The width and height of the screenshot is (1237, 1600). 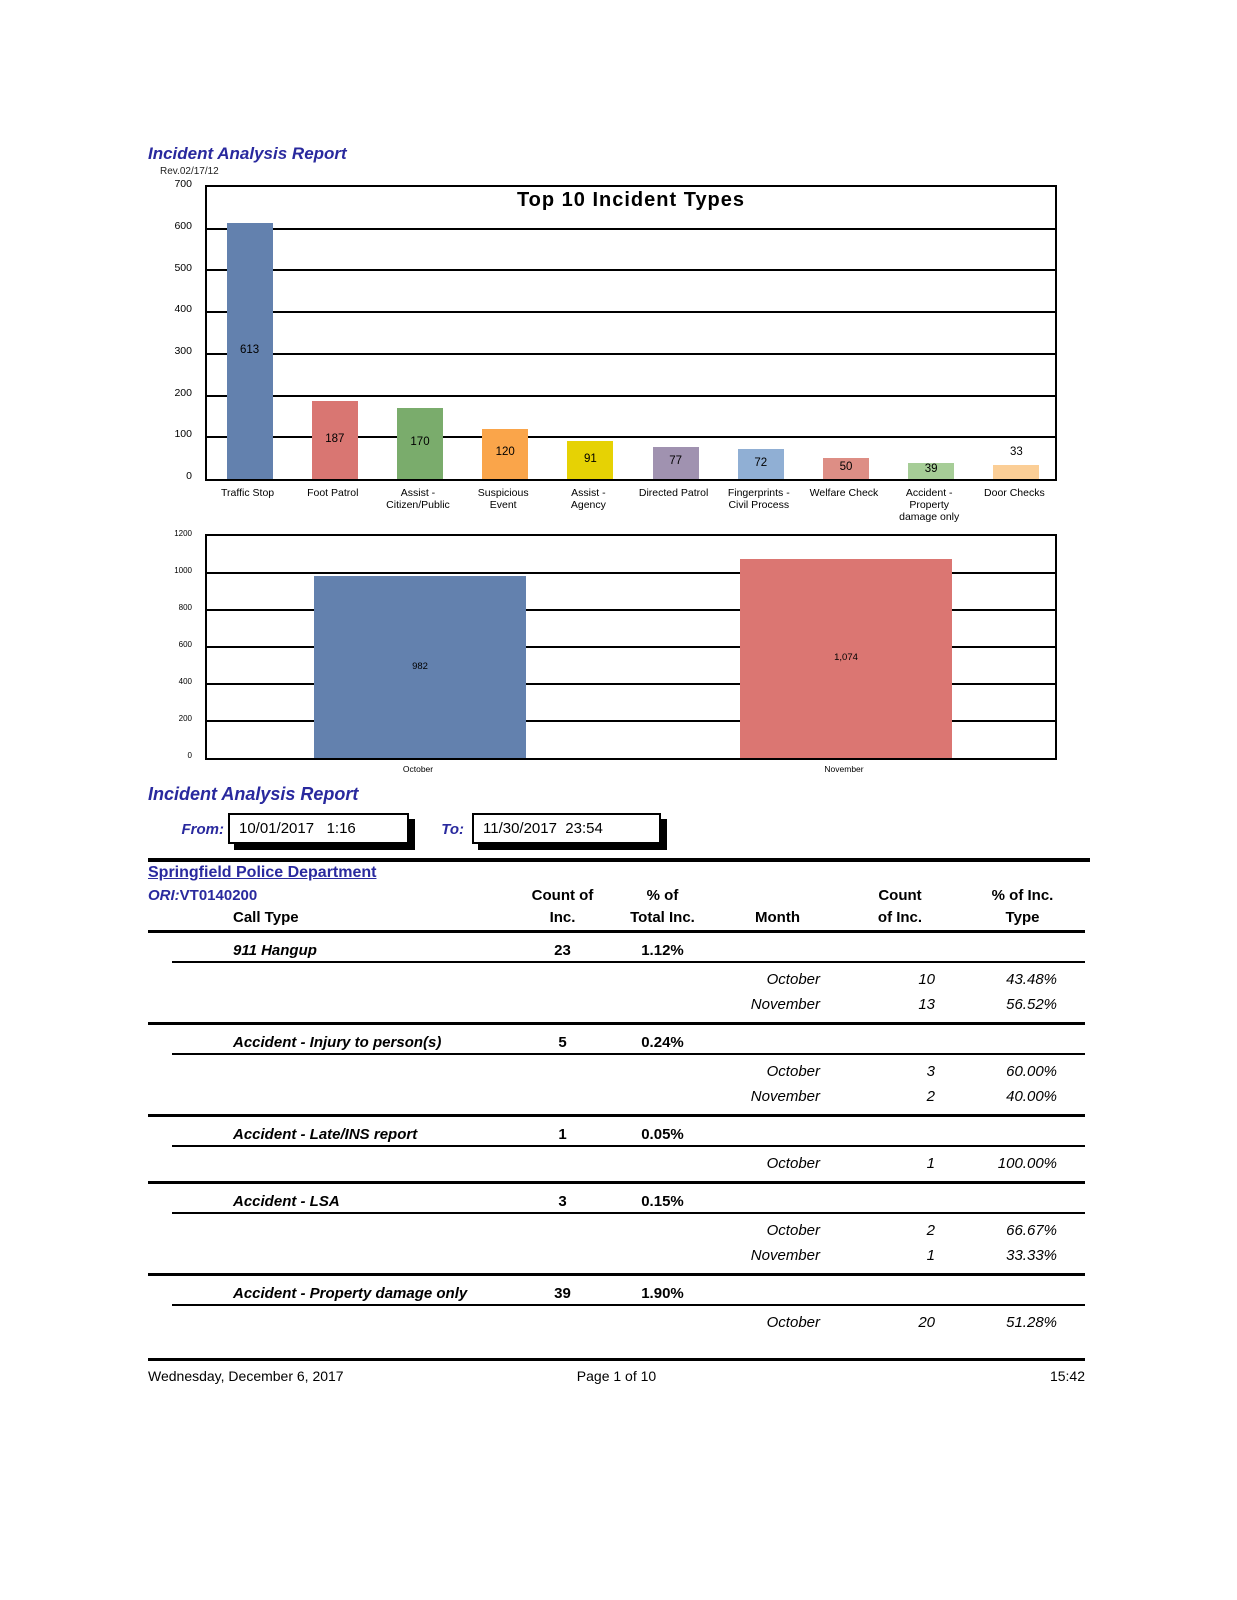 I want to click on y-axis-tick-label: 500, so click(x=183, y=267).